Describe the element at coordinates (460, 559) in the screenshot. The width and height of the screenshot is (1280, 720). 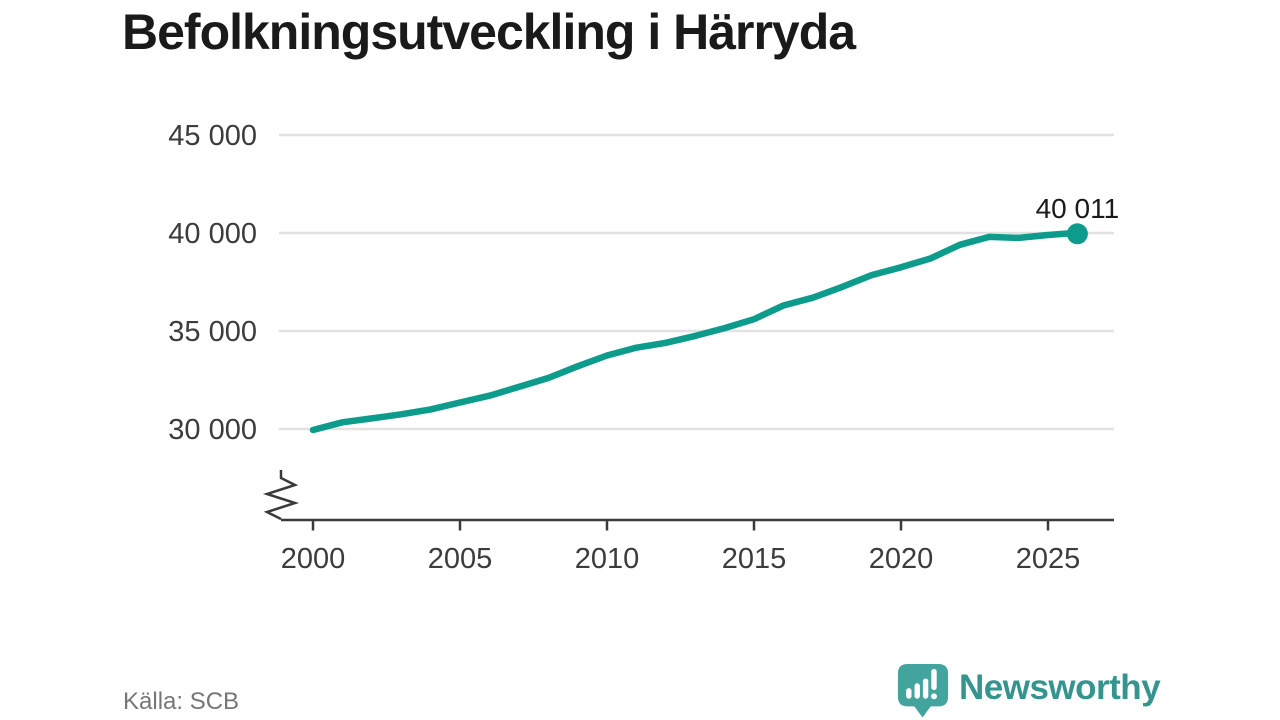
I see `x-axis-tick-label: 2005` at that location.